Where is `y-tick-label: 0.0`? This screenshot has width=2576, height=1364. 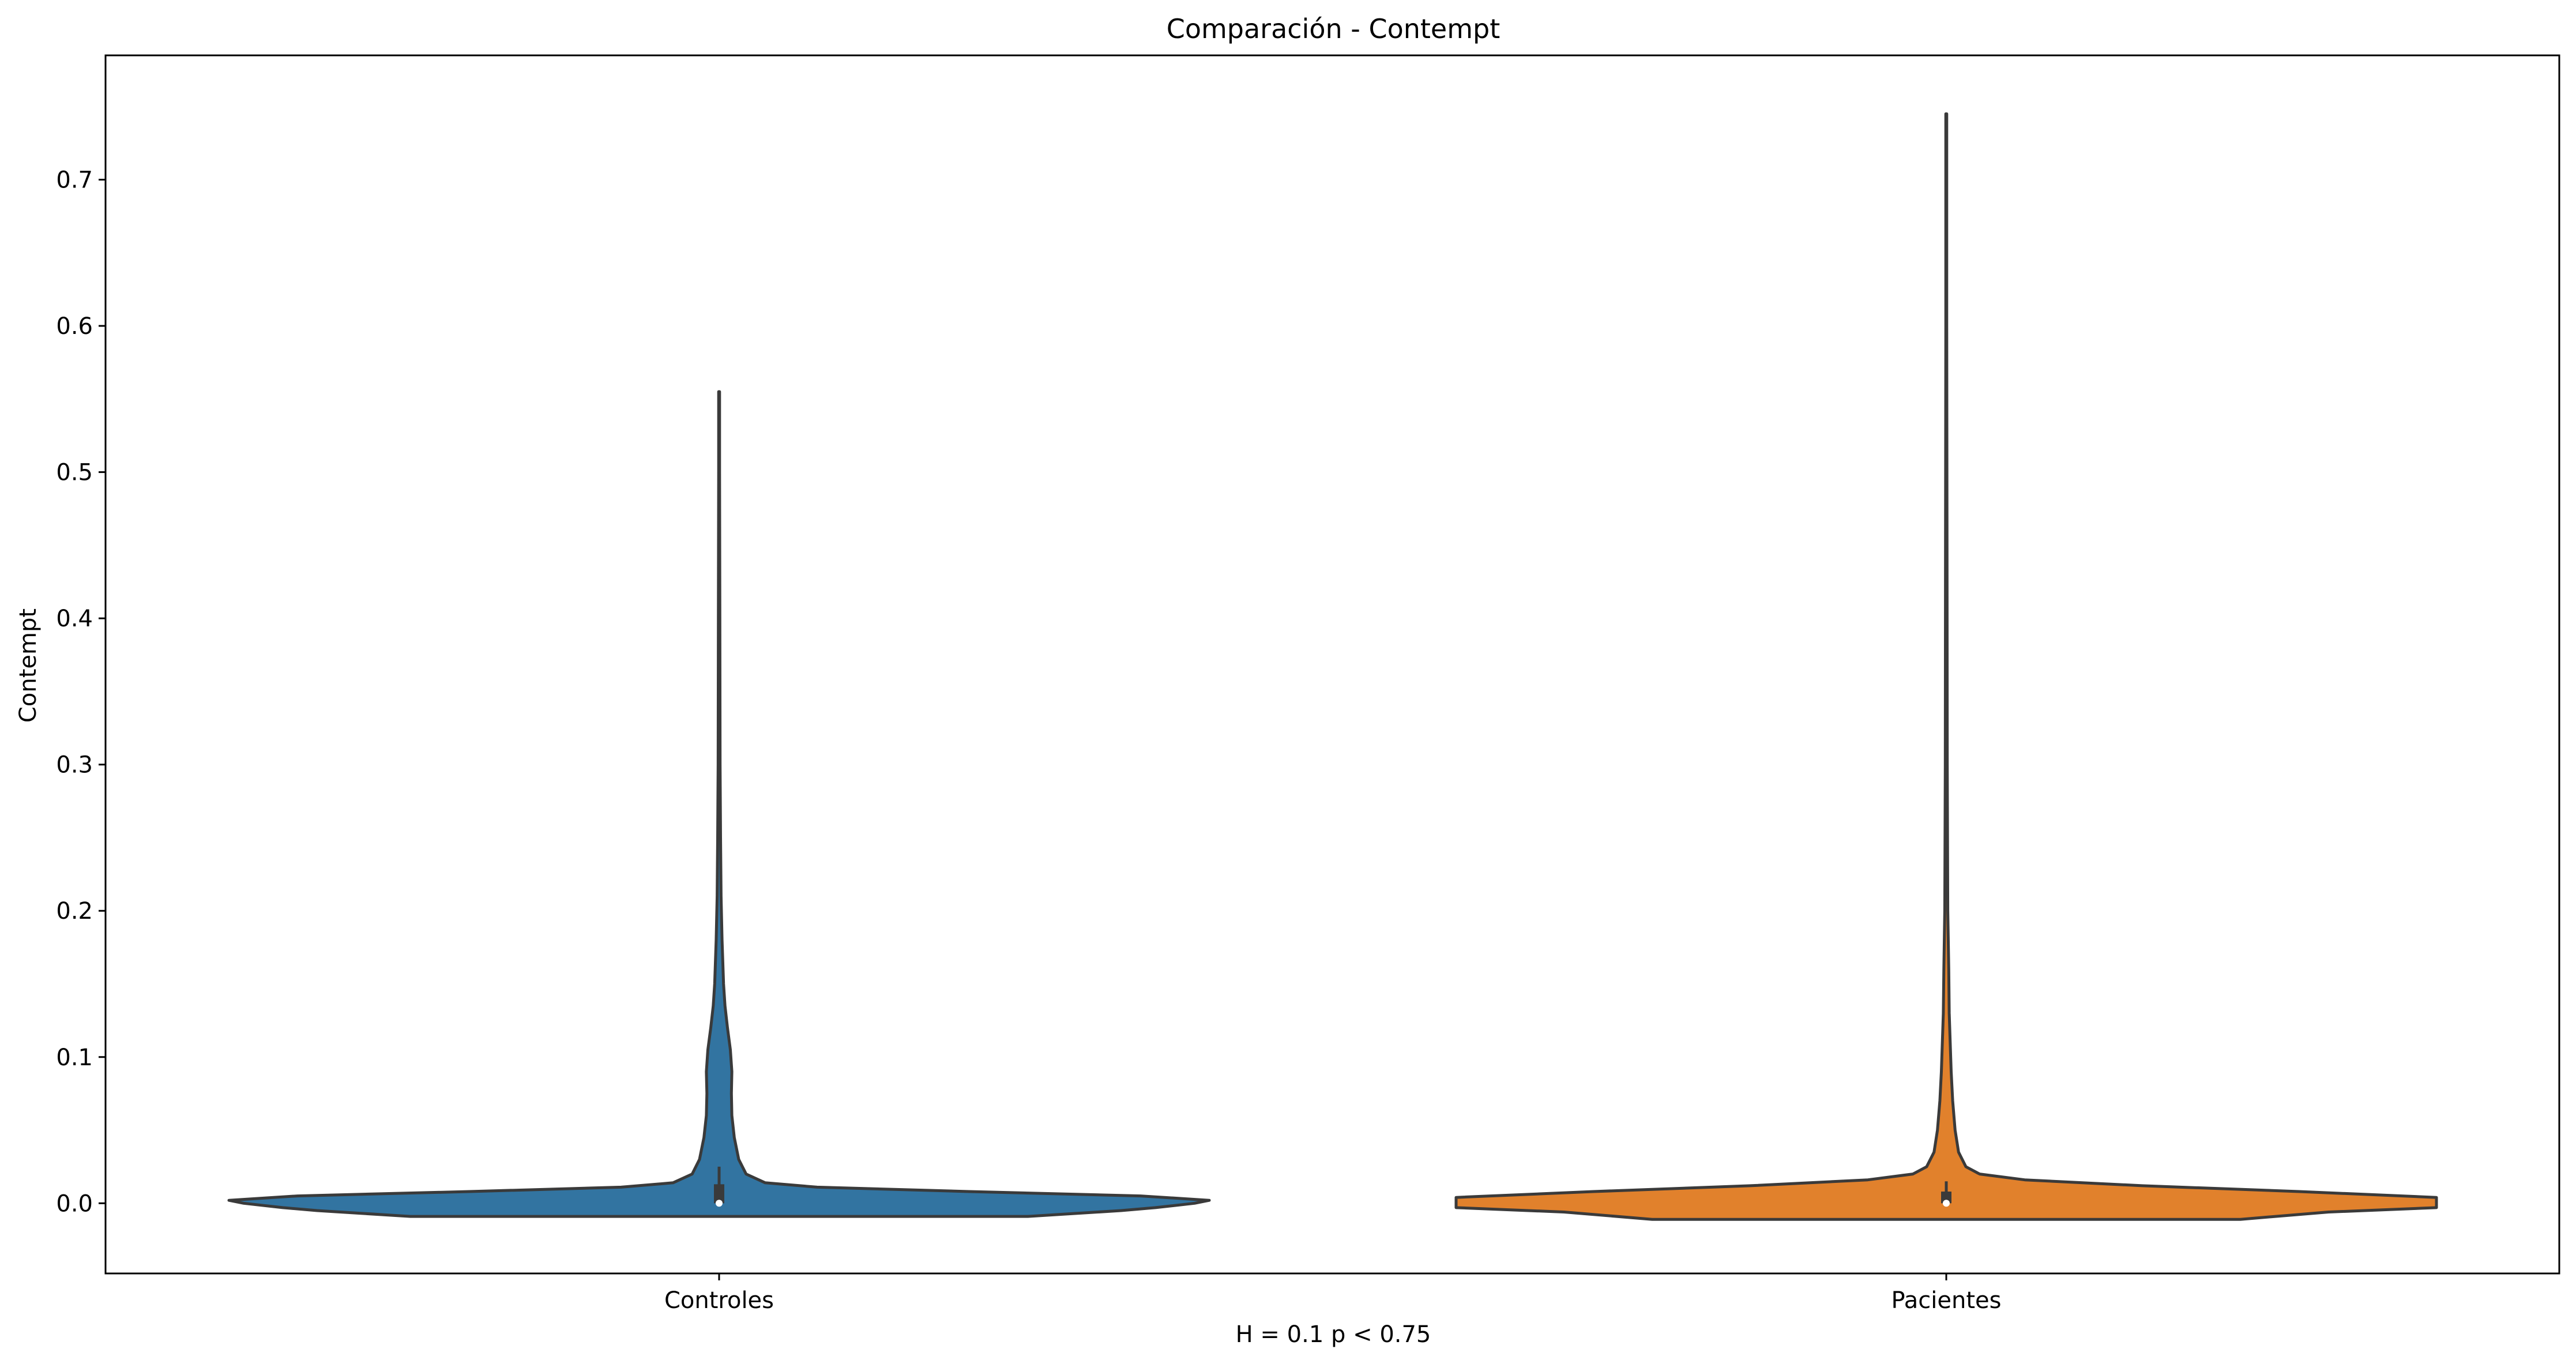
y-tick-label: 0.0 is located at coordinates (74, 1204).